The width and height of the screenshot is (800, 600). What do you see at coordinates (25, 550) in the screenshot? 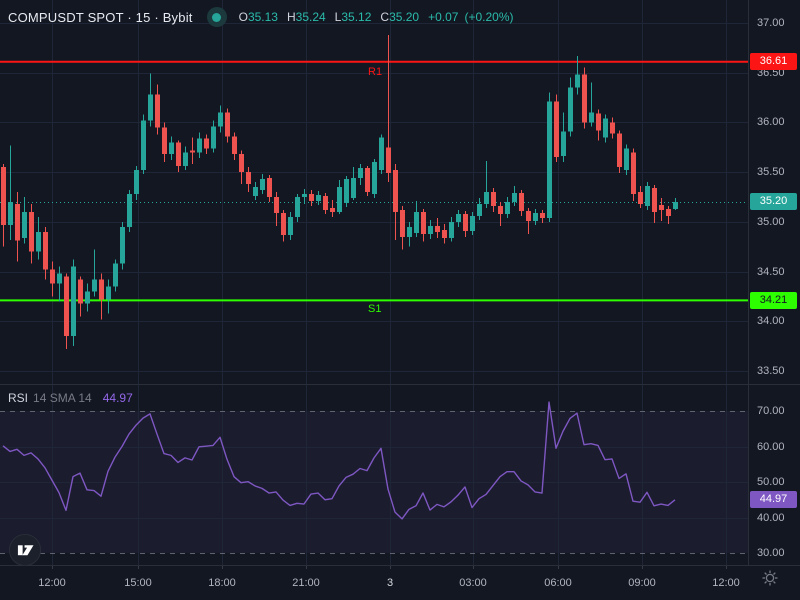
I see `tradingview-logo` at bounding box center [25, 550].